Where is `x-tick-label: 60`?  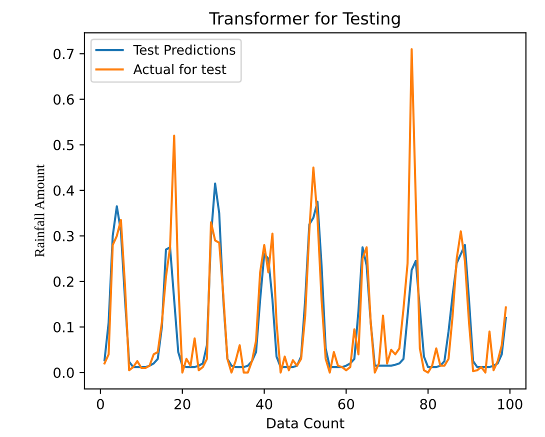 x-tick-label: 60 is located at coordinates (346, 404).